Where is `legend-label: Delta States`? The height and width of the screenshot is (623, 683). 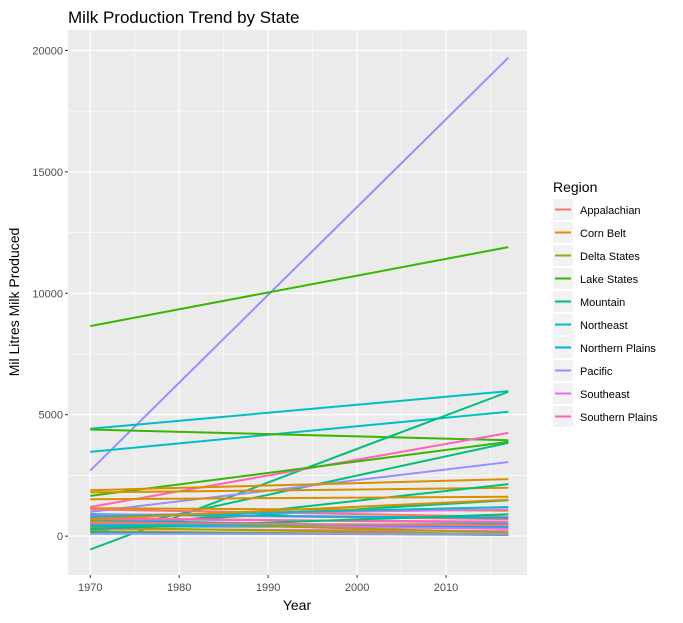 legend-label: Delta States is located at coordinates (610, 257).